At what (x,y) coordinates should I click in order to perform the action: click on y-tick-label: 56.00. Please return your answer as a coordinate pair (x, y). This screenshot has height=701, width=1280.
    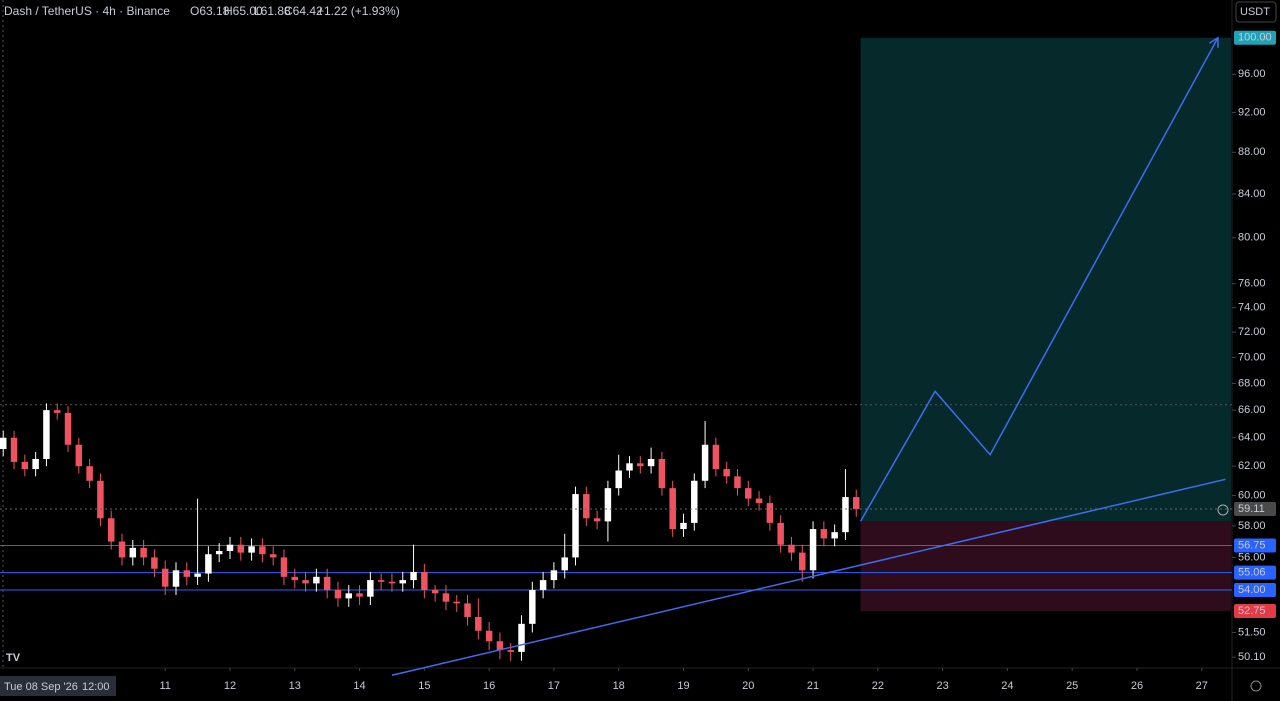
    Looking at the image, I should click on (1252, 557).